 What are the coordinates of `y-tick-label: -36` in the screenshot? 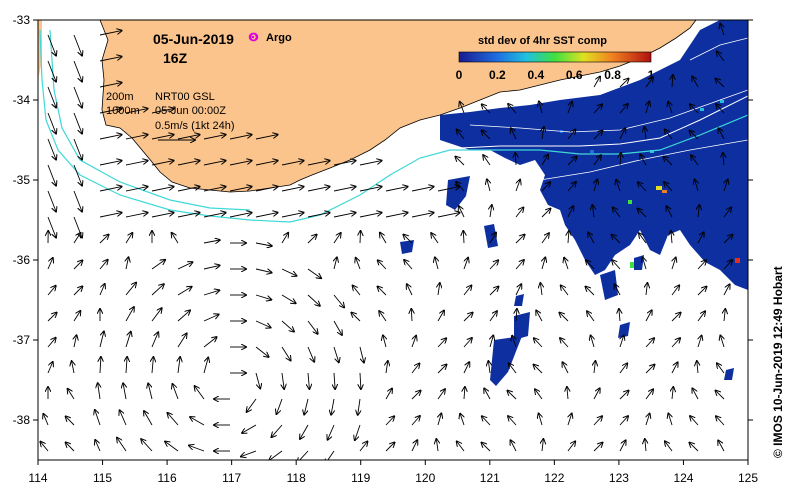 It's located at (22, 260).